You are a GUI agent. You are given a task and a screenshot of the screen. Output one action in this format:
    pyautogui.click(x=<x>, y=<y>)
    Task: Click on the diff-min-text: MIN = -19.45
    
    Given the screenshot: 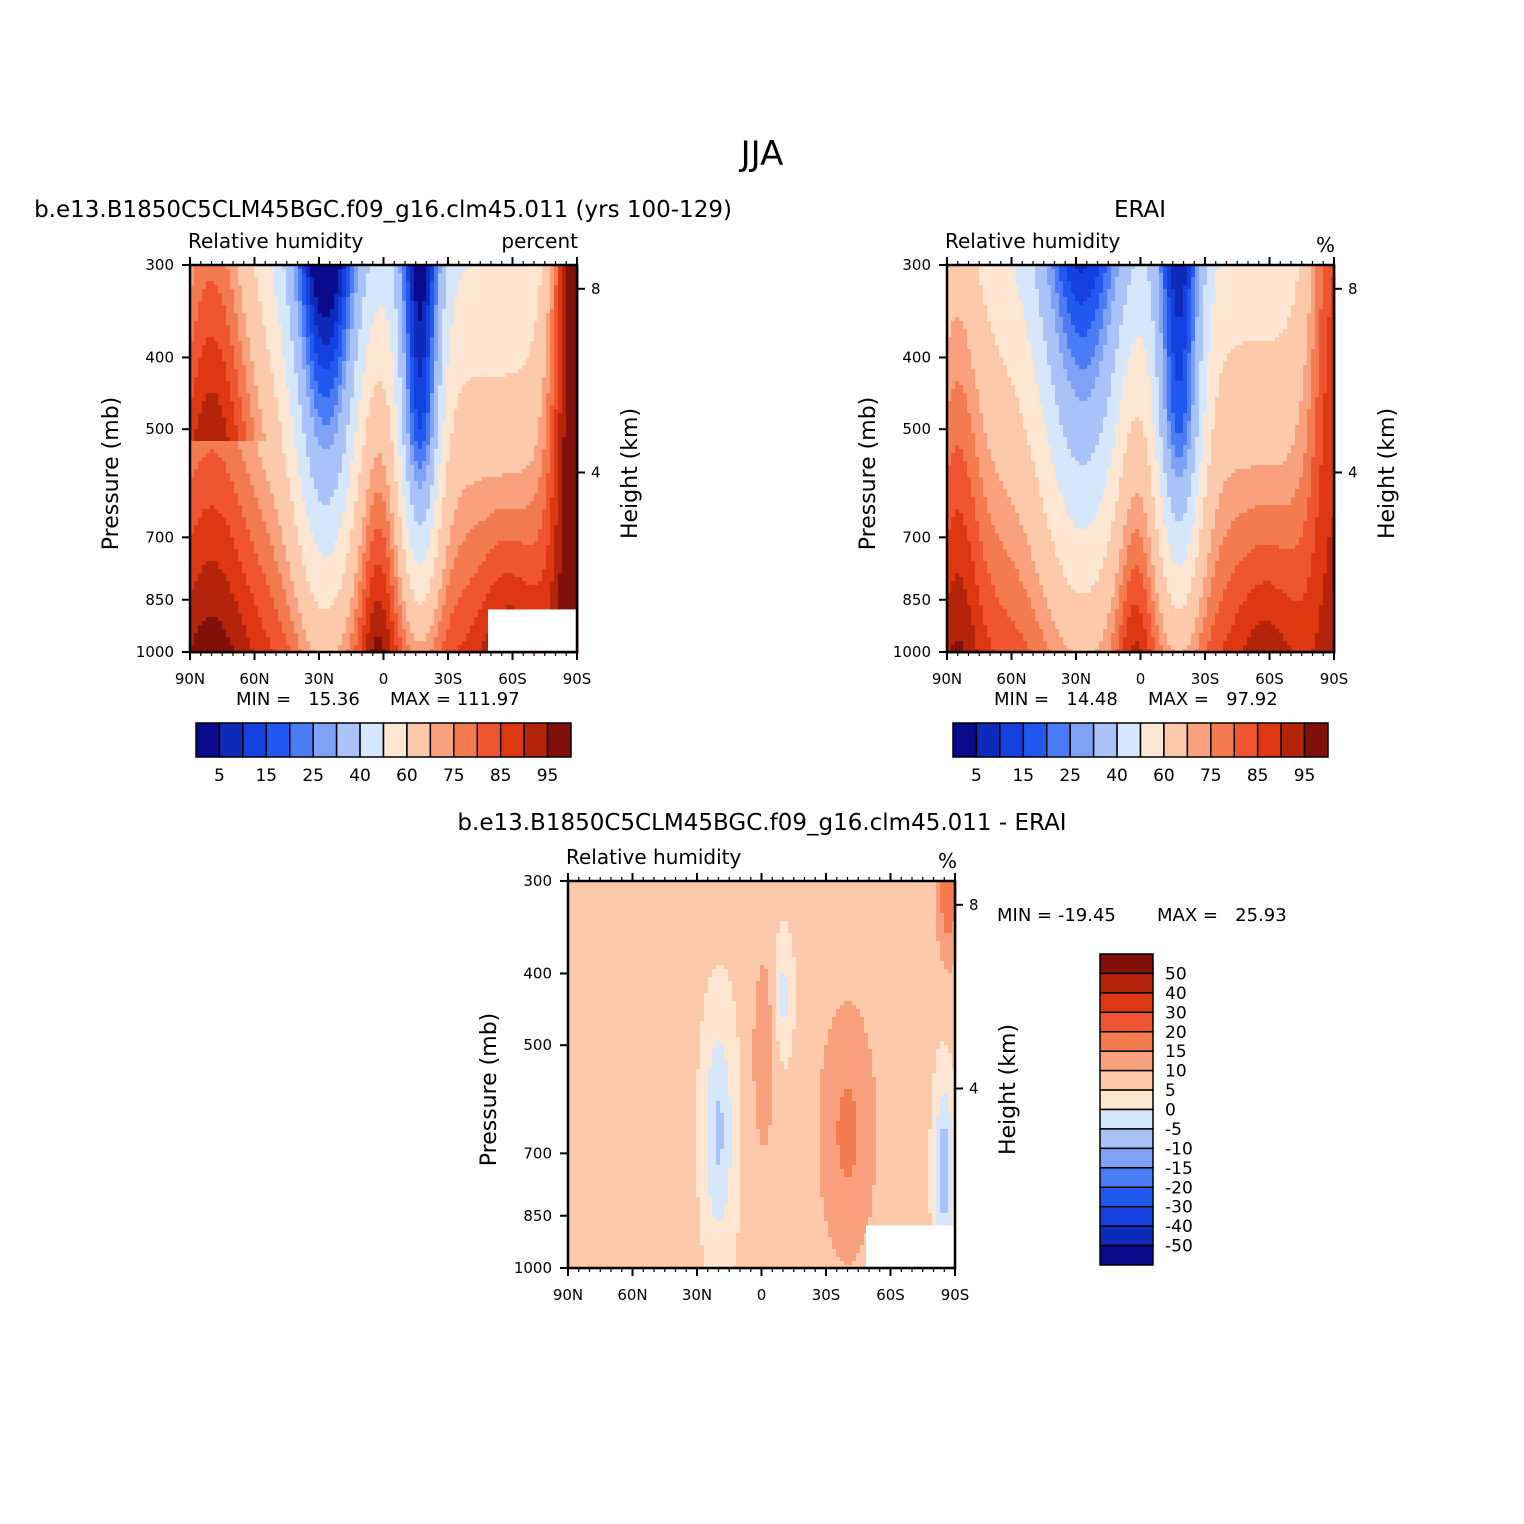 What is the action you would take?
    pyautogui.click(x=1056, y=915)
    